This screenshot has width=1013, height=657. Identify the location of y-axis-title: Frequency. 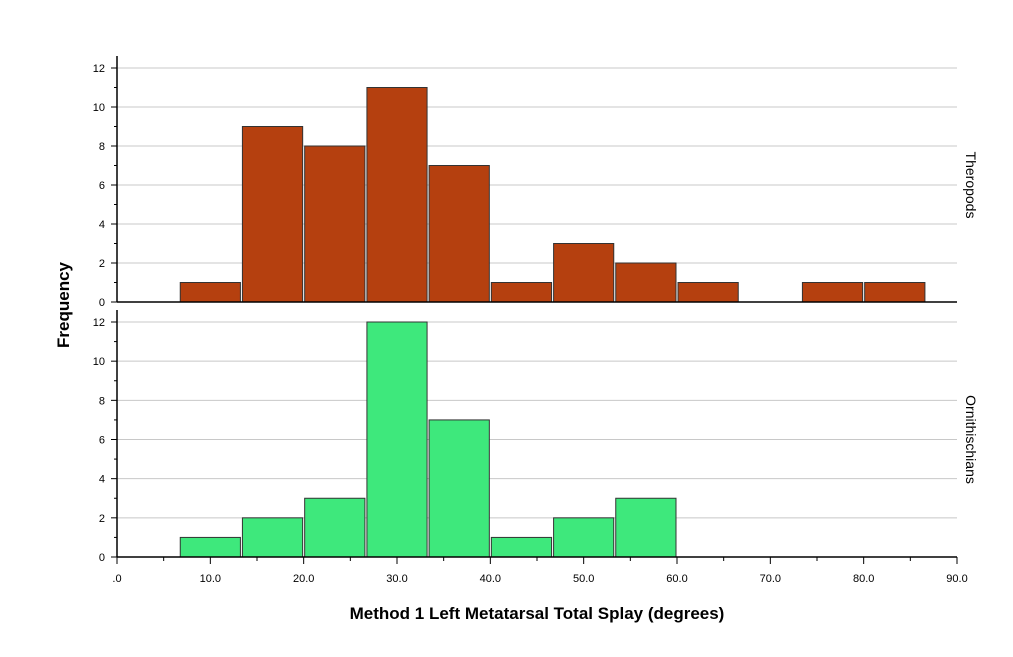
(63, 304).